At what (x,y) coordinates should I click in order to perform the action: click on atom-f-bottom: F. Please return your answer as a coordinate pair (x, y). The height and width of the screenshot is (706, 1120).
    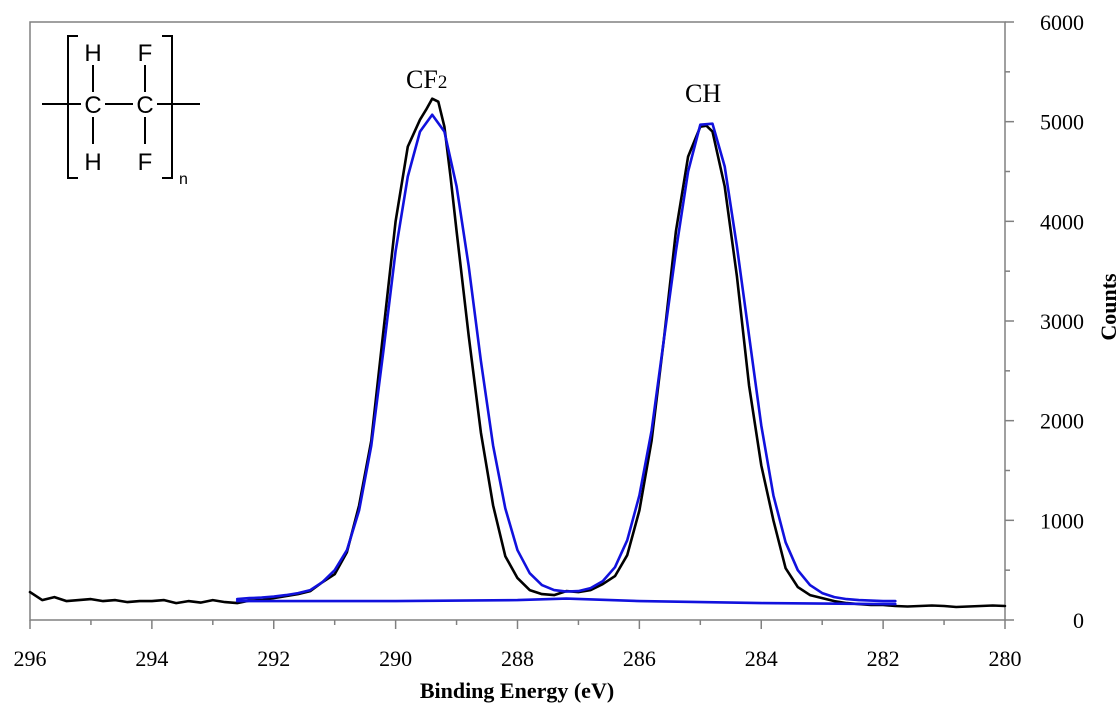
    Looking at the image, I should click on (145, 162).